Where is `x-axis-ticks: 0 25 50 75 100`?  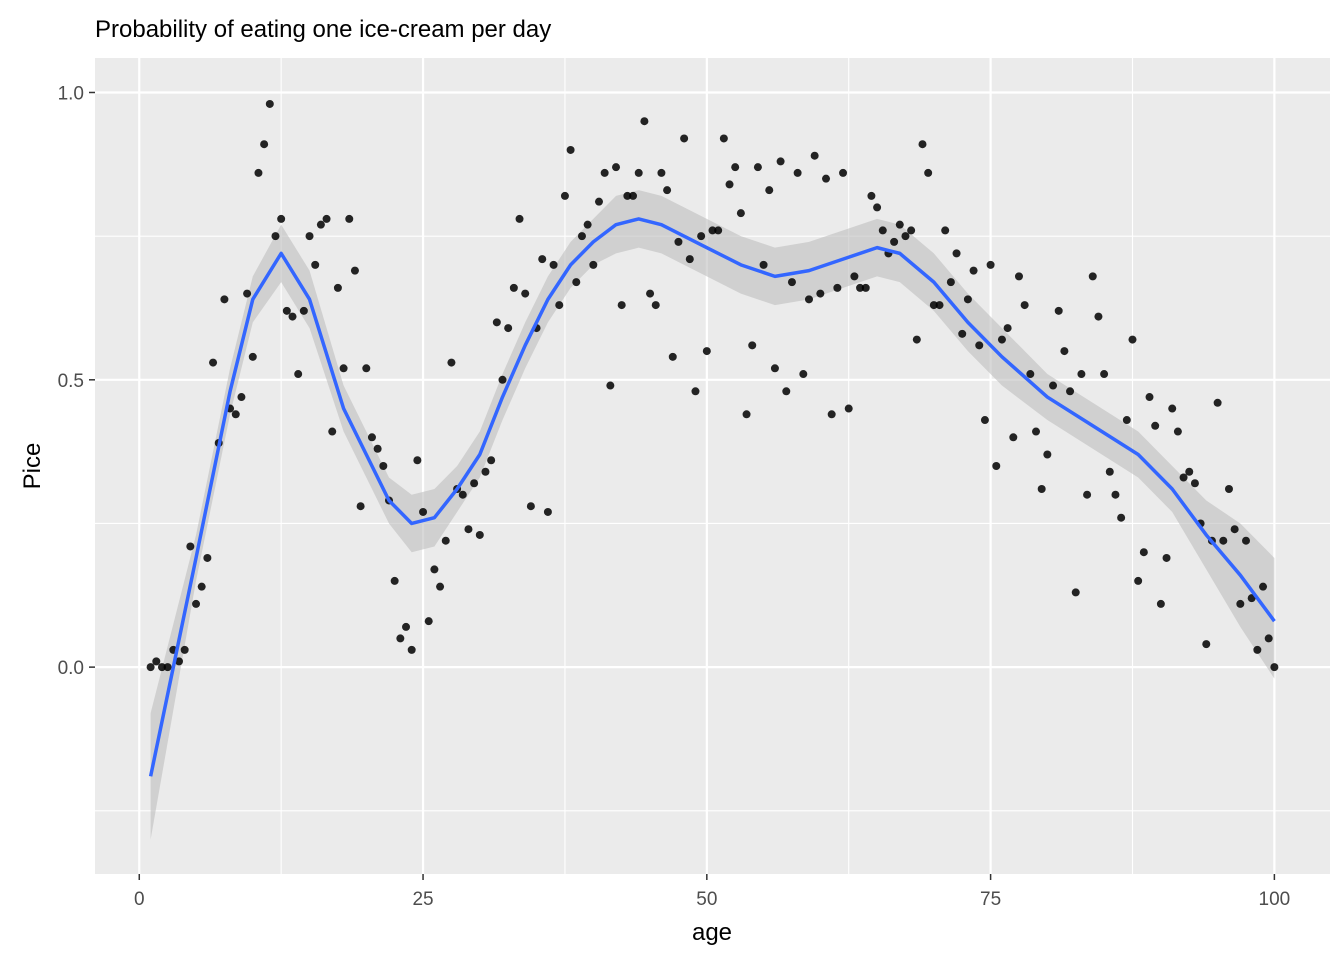
x-axis-ticks: 0 25 50 75 100 is located at coordinates (712, 892).